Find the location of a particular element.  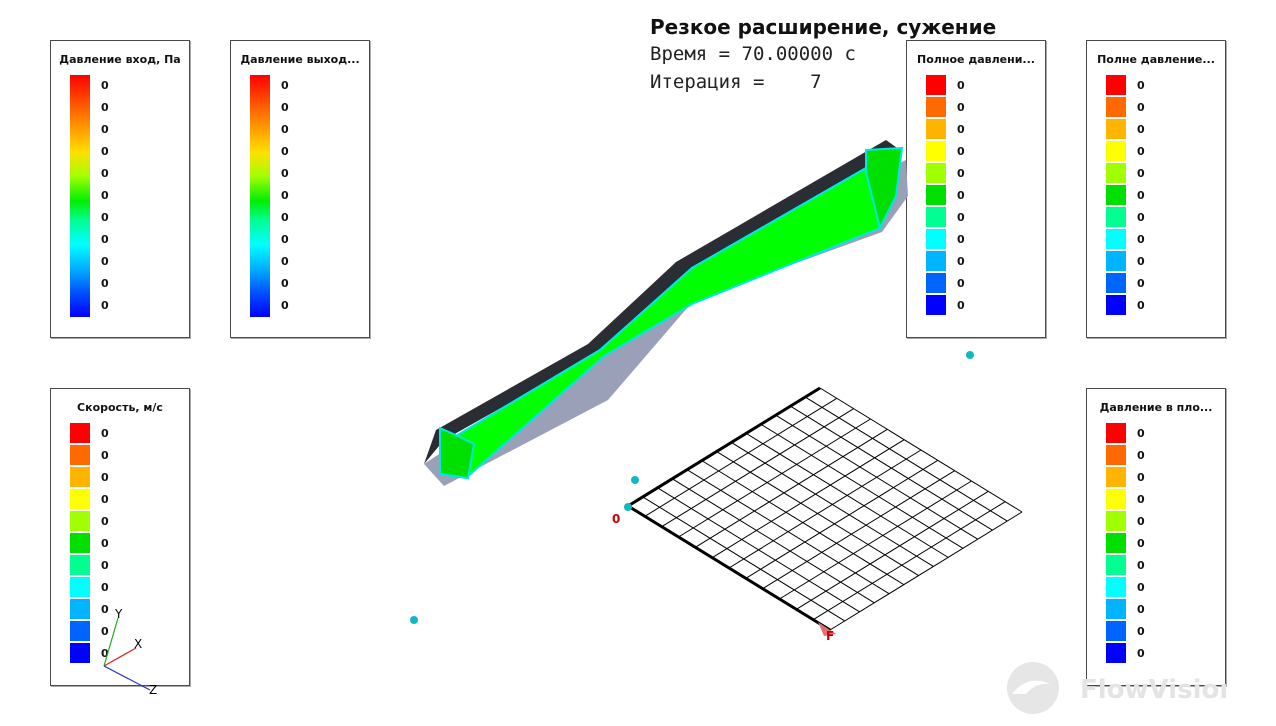

inlet-face is located at coordinates (457, 453).